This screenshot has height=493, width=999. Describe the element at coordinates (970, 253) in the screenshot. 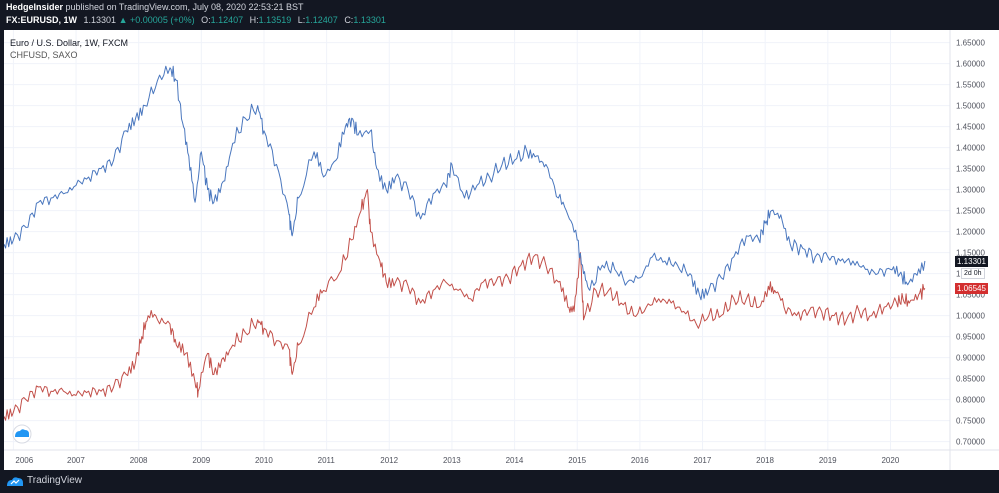

I see `y-tick-label: 1.15000` at that location.